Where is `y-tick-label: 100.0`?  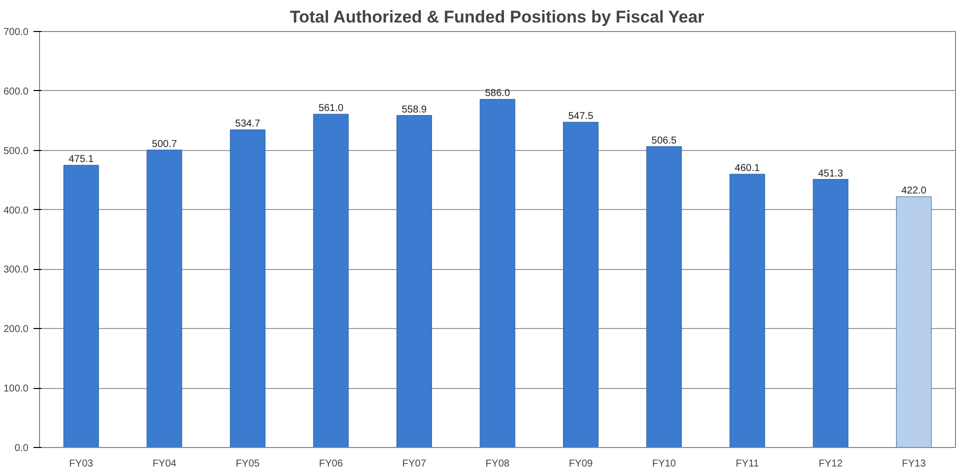 y-tick-label: 100.0 is located at coordinates (16, 389).